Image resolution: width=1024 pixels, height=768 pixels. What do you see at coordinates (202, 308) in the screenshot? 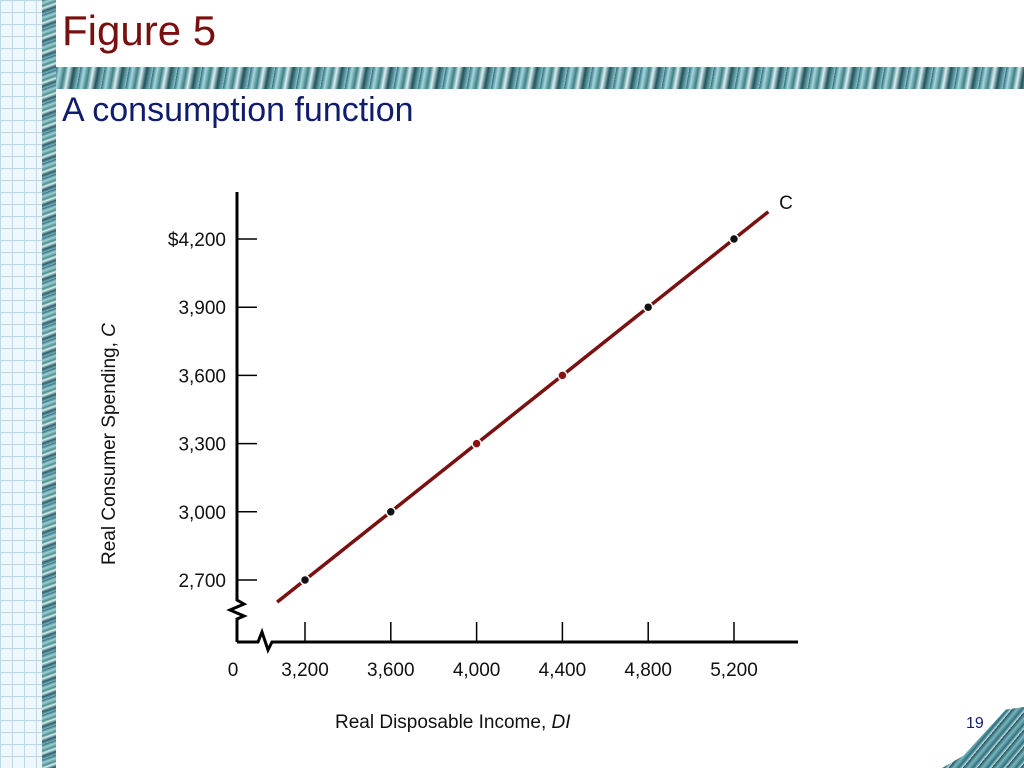
I see `y-tick-label: 3,900` at bounding box center [202, 308].